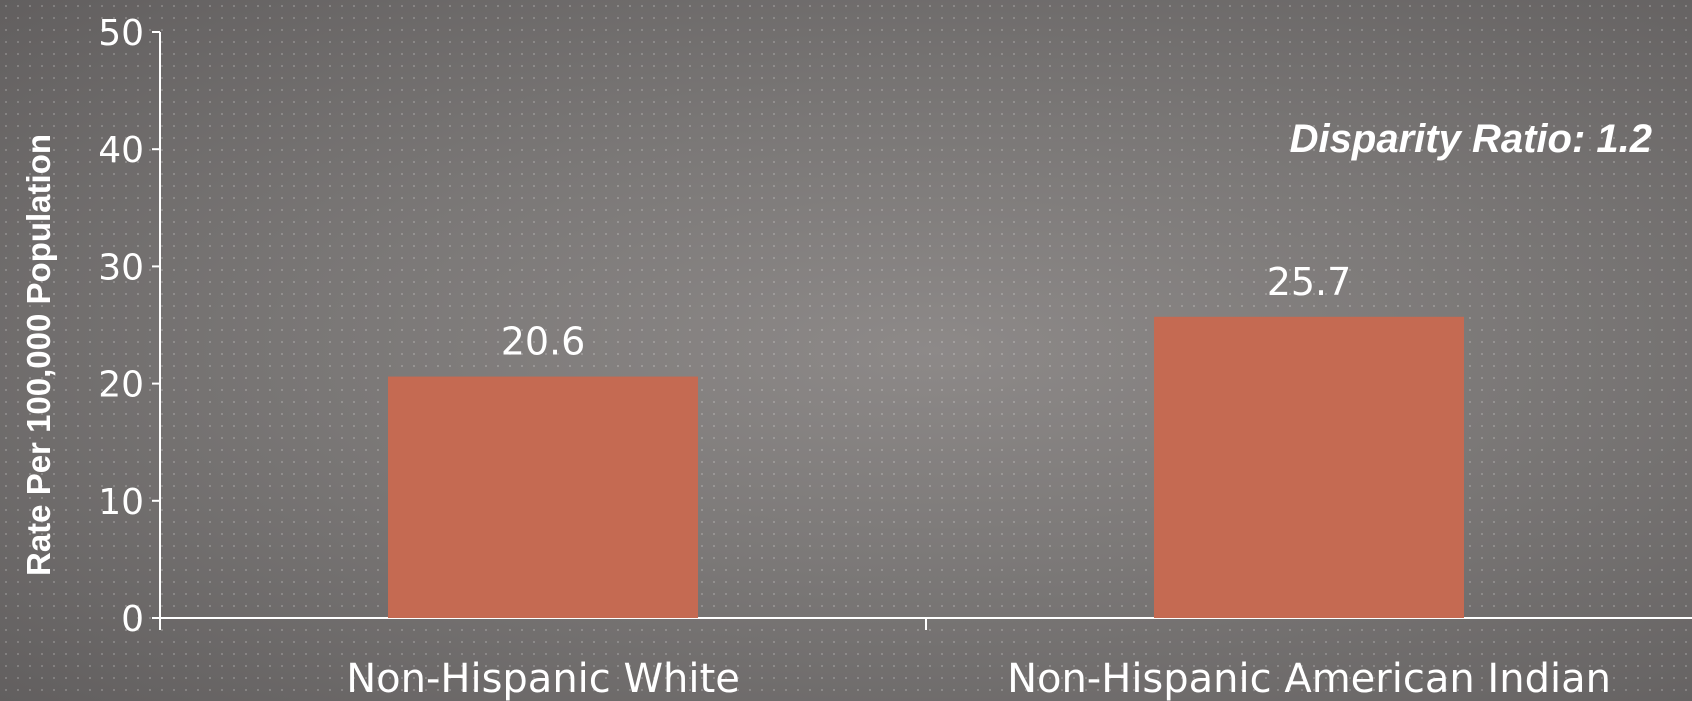 This screenshot has width=1692, height=701. Describe the element at coordinates (543, 342) in the screenshot. I see `bar-data-label: 20.6` at that location.